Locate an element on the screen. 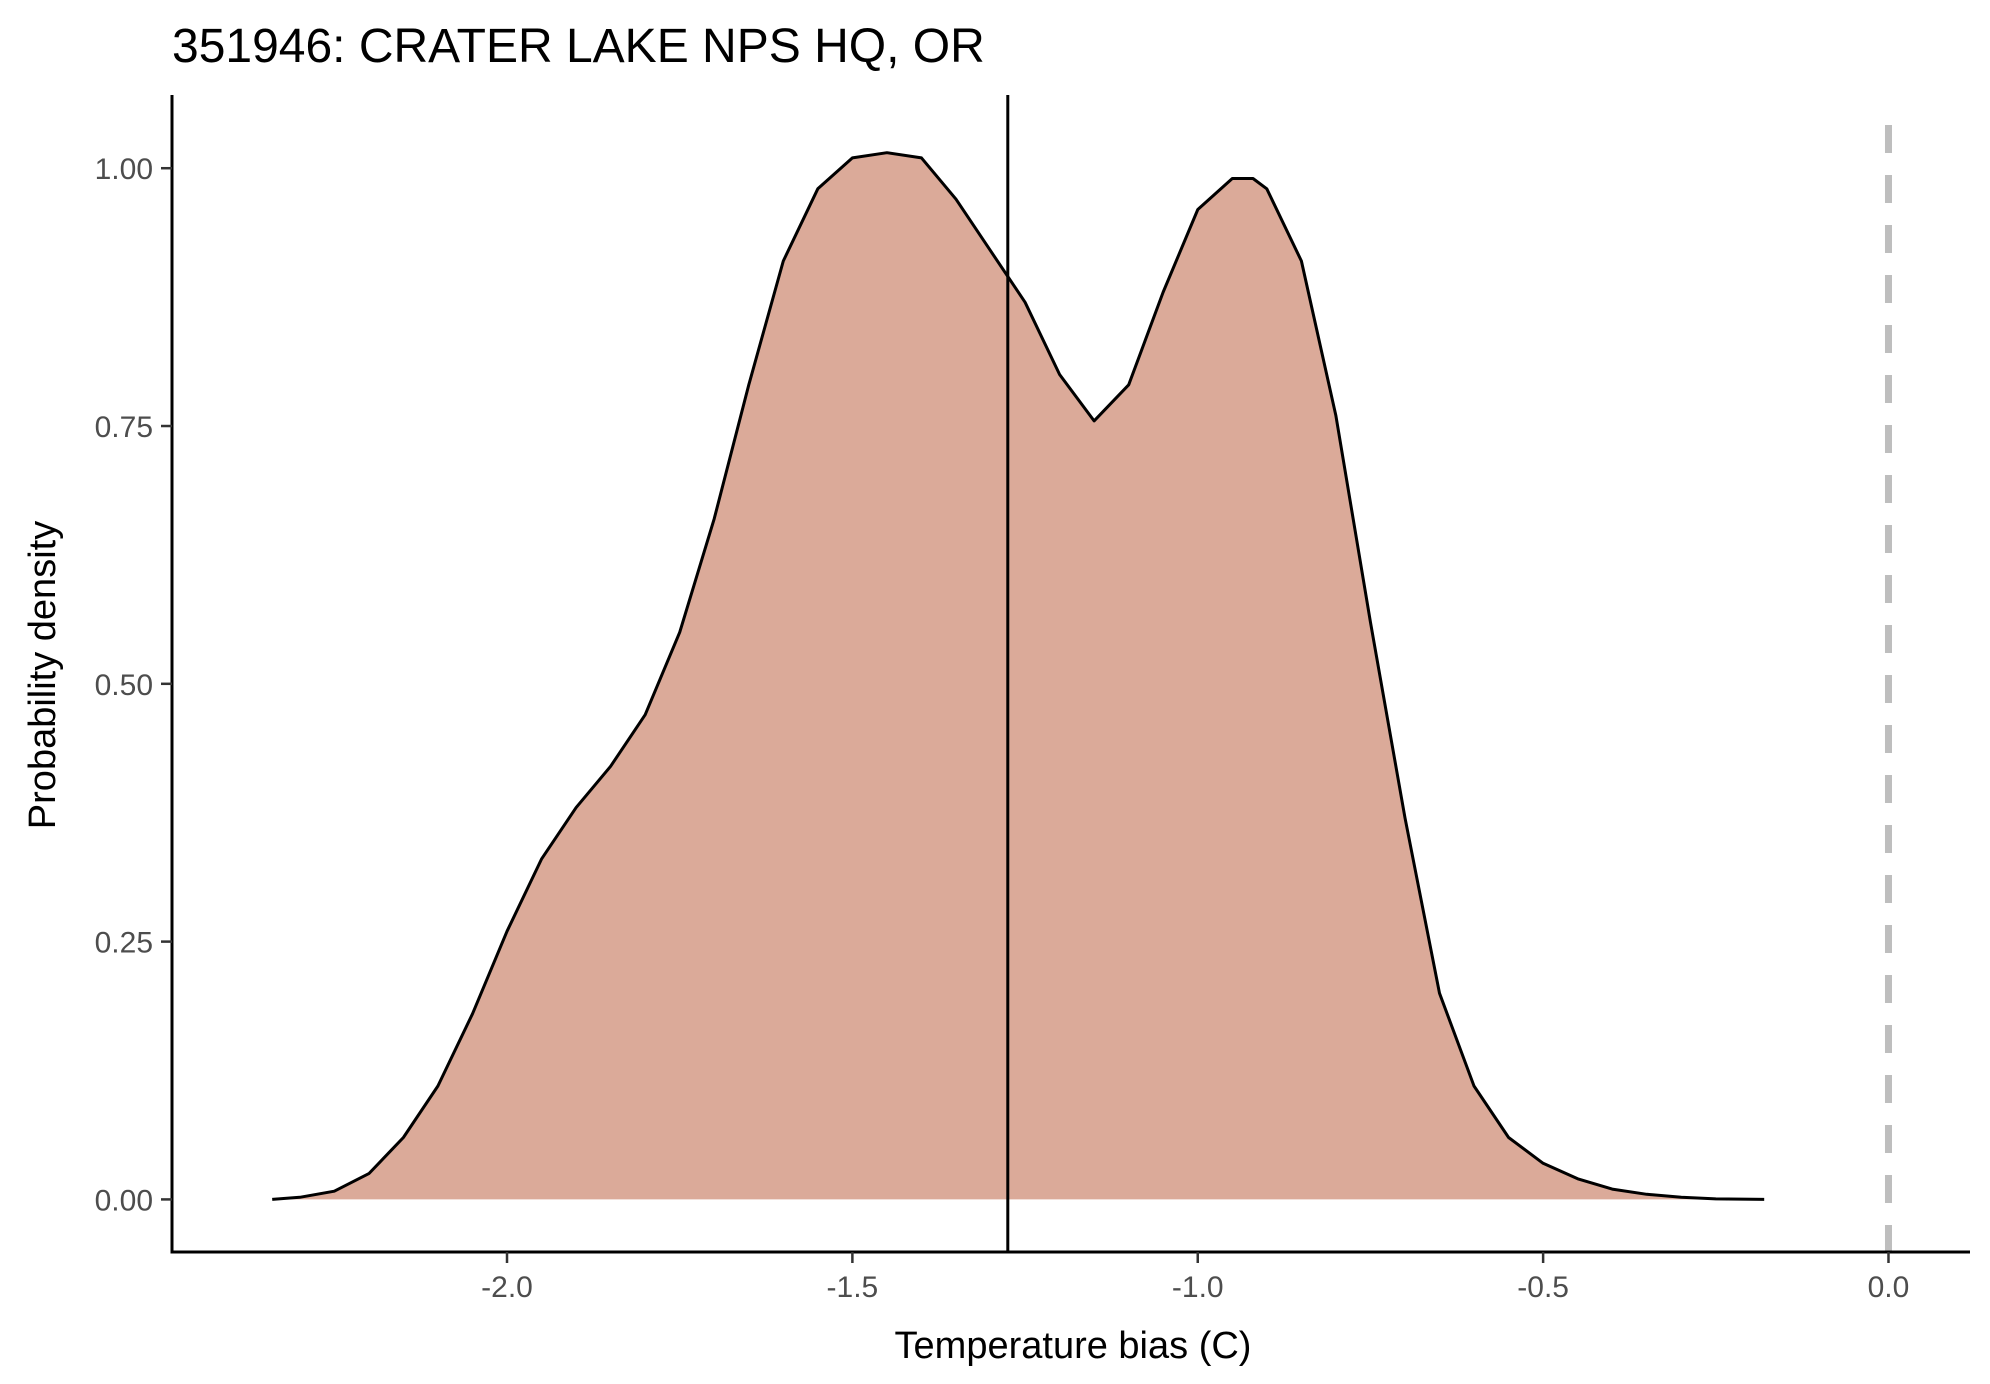  y-axis-title: Probability density is located at coordinates (43, 675).